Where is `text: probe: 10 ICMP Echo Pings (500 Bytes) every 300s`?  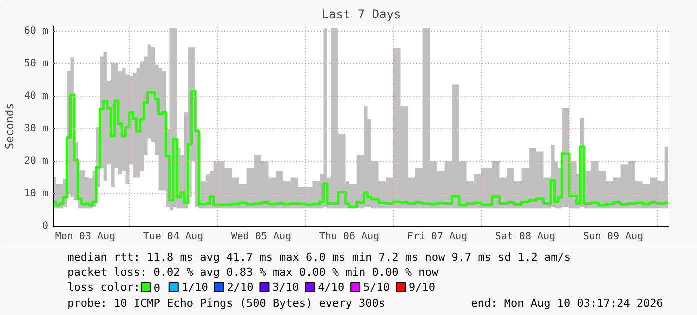
text: probe: 10 ICMP Echo Pings (500 Bytes) every 300s is located at coordinates (227, 303).